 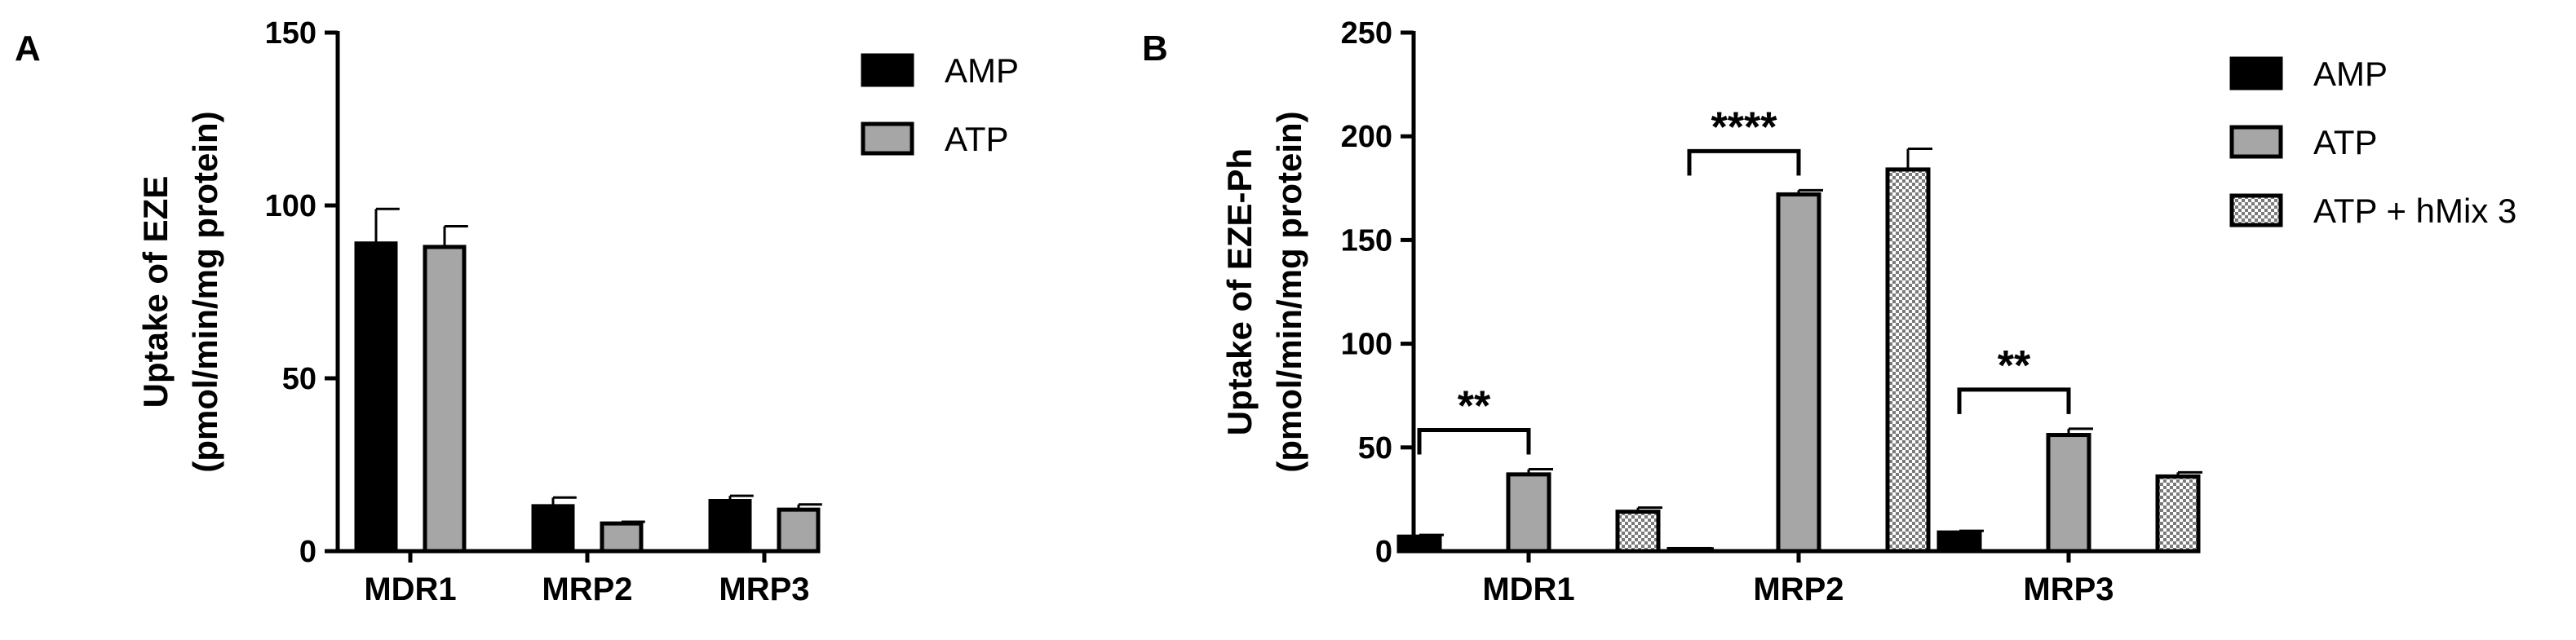 I want to click on panel-b-y-tick-label: 250, so click(x=1366, y=33).